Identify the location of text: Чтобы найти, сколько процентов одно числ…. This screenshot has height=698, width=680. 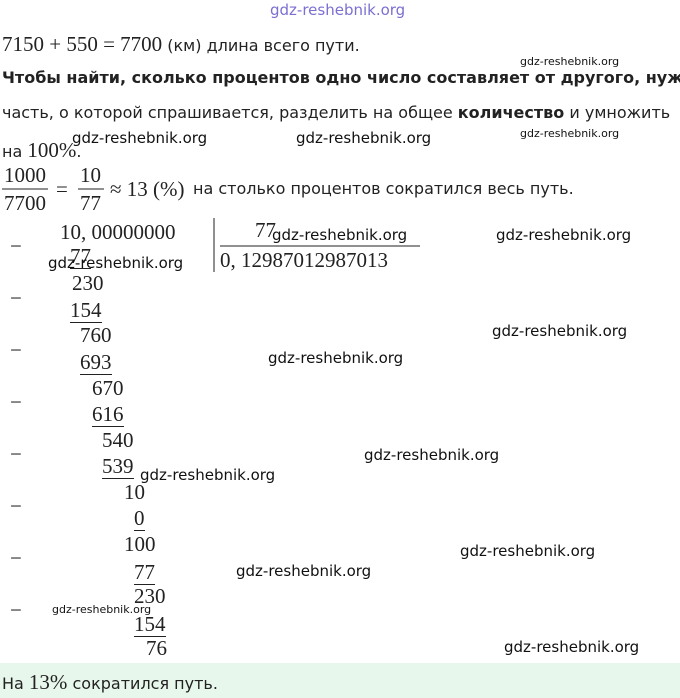
(341, 77).